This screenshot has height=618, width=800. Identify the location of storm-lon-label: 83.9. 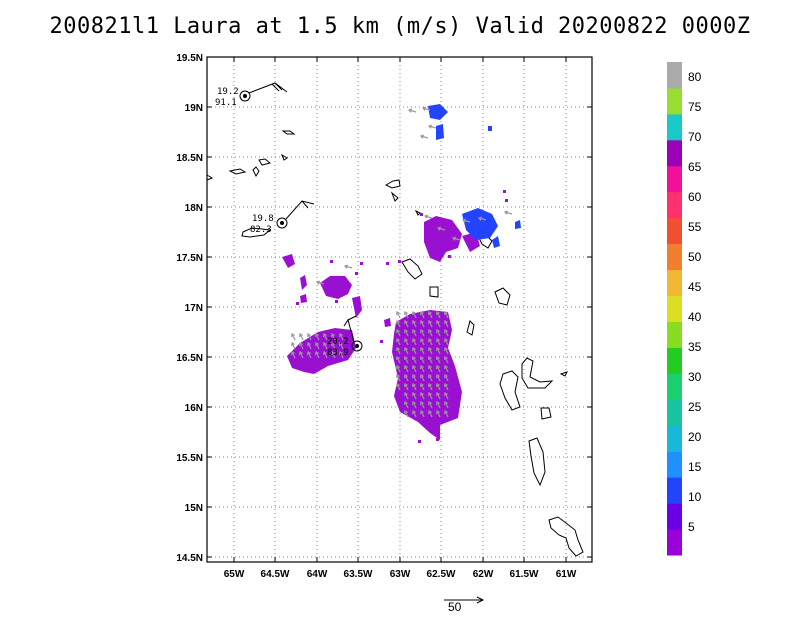
(338, 353).